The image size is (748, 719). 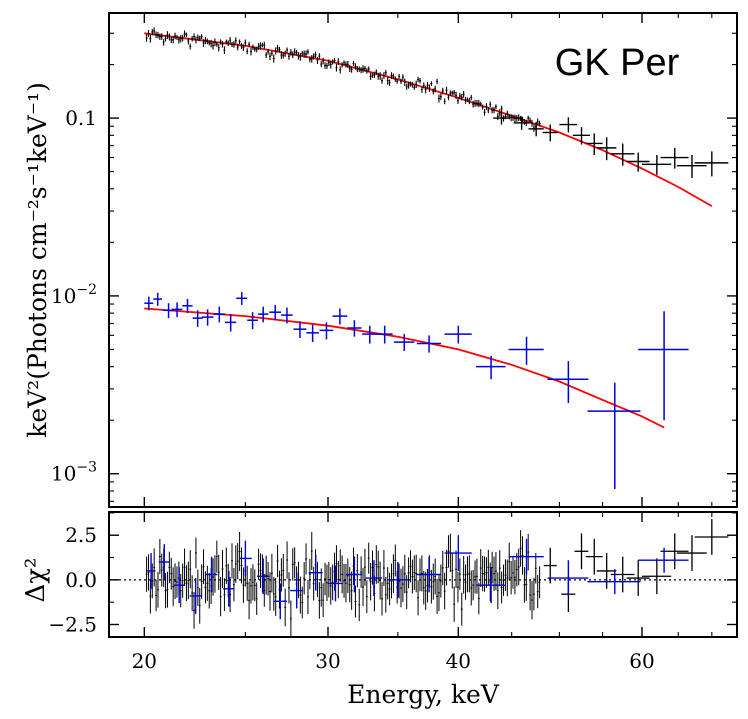 I want to click on x-tick-label: 40, so click(x=458, y=661).